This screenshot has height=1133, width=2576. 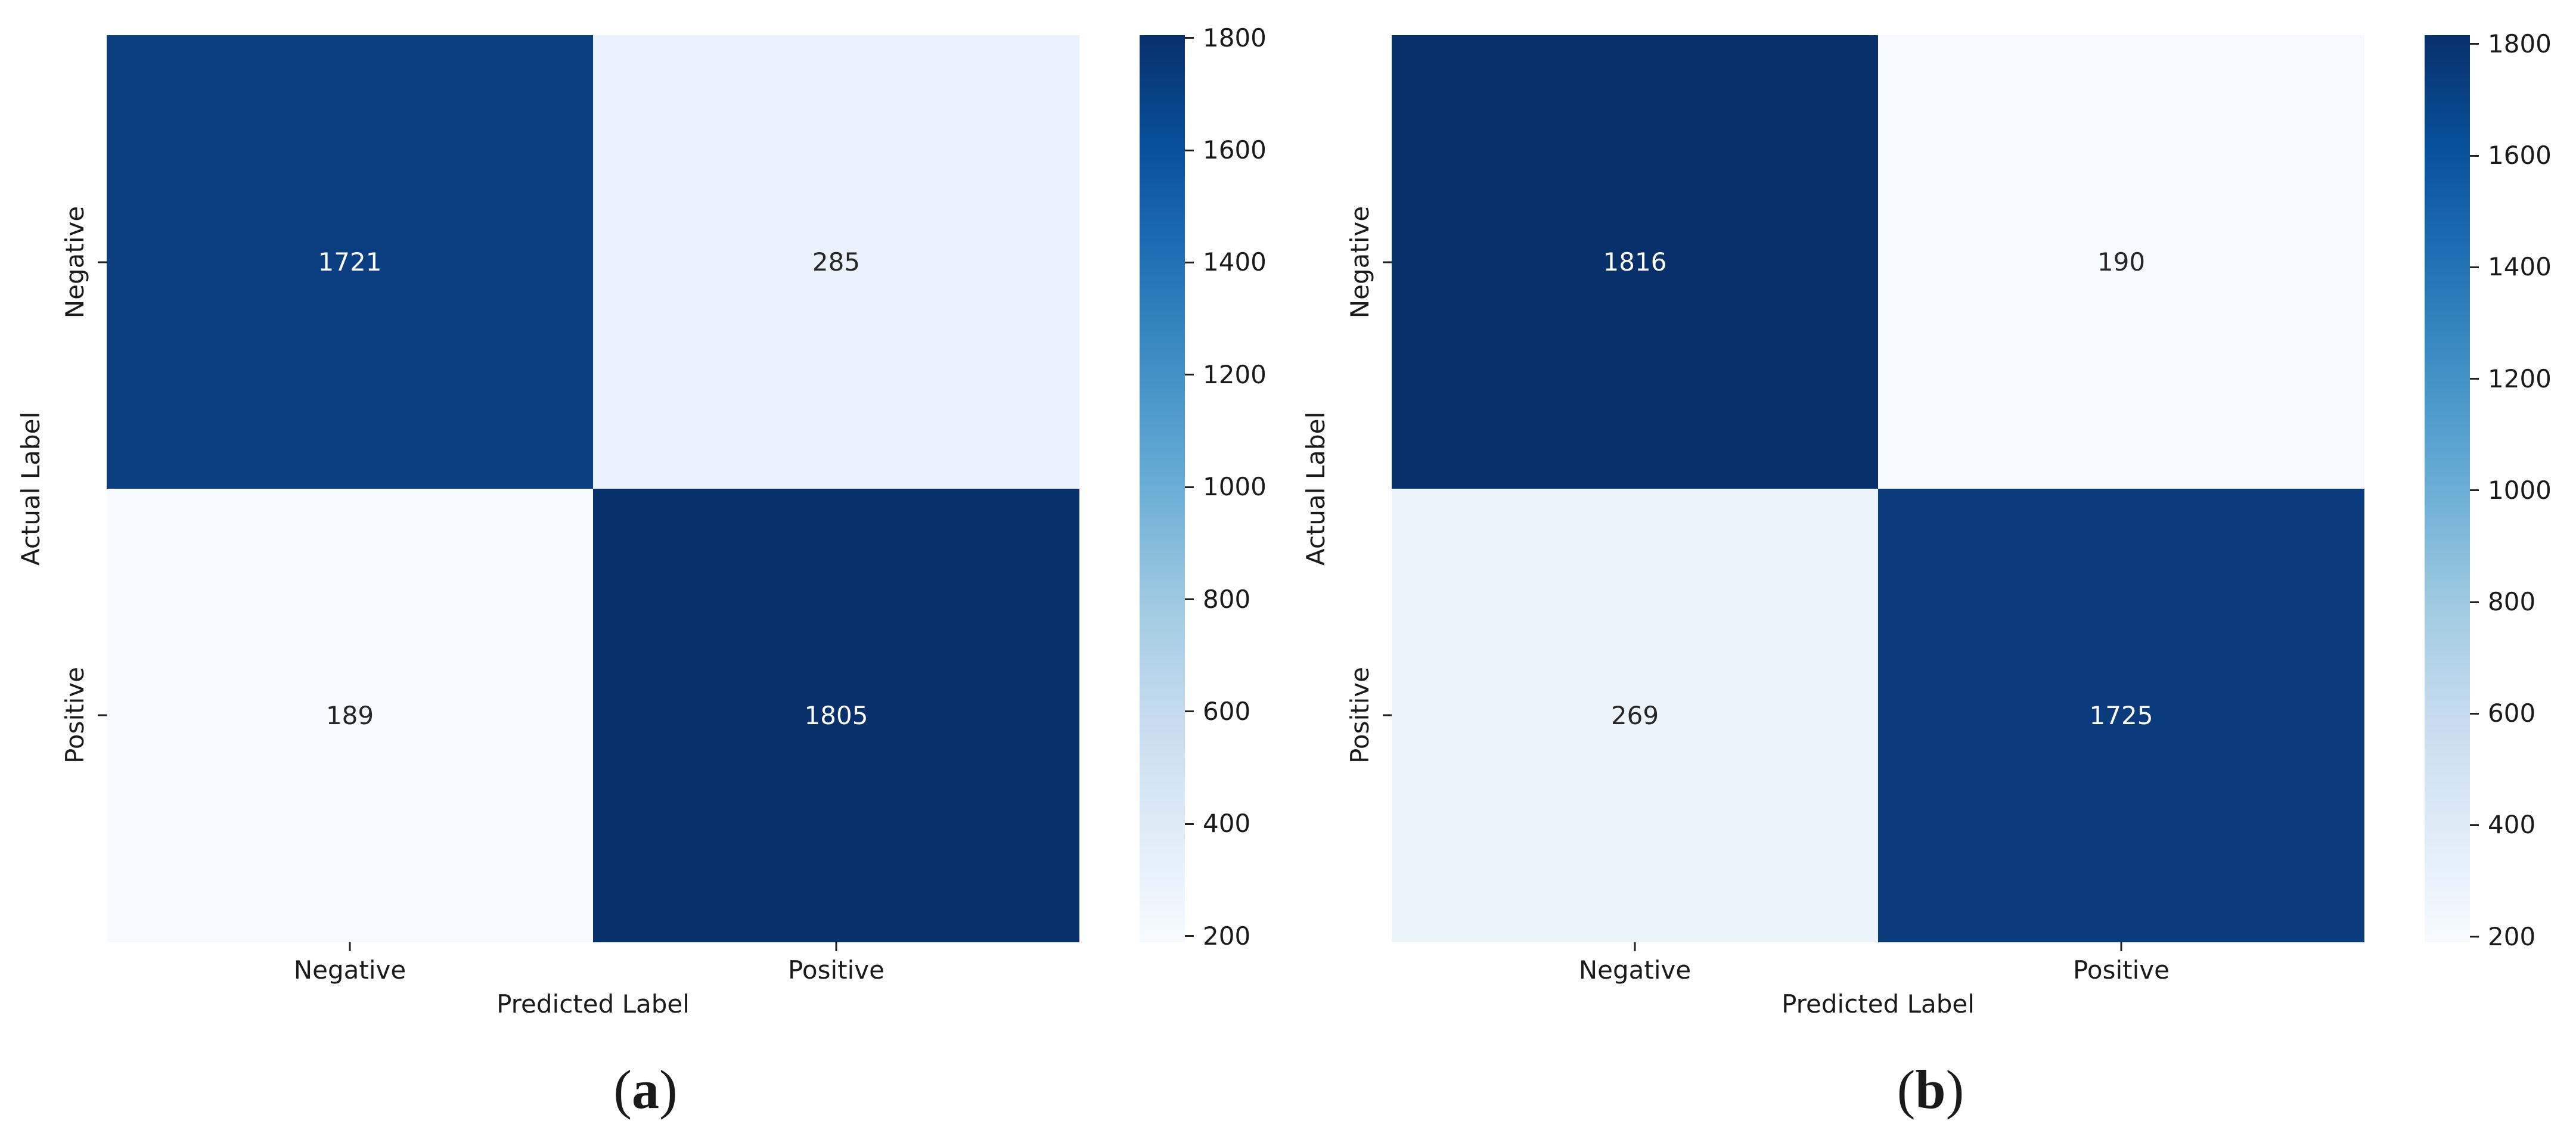 I want to click on cell-a-true-positive: 1805, so click(x=836, y=715).